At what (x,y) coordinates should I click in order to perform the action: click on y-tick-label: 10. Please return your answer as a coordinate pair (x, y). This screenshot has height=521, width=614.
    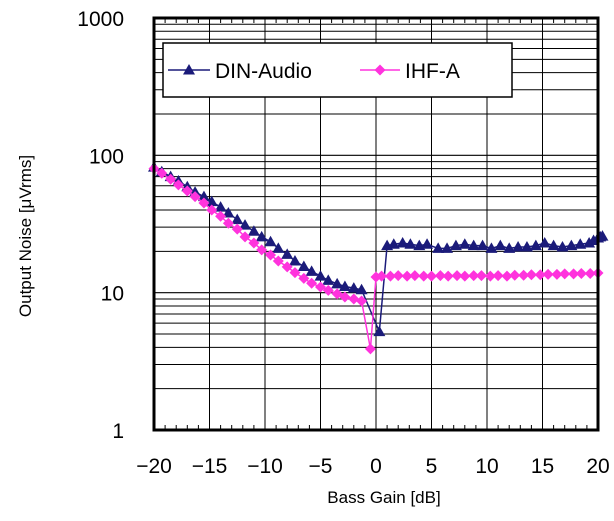
    Looking at the image, I should click on (112, 294).